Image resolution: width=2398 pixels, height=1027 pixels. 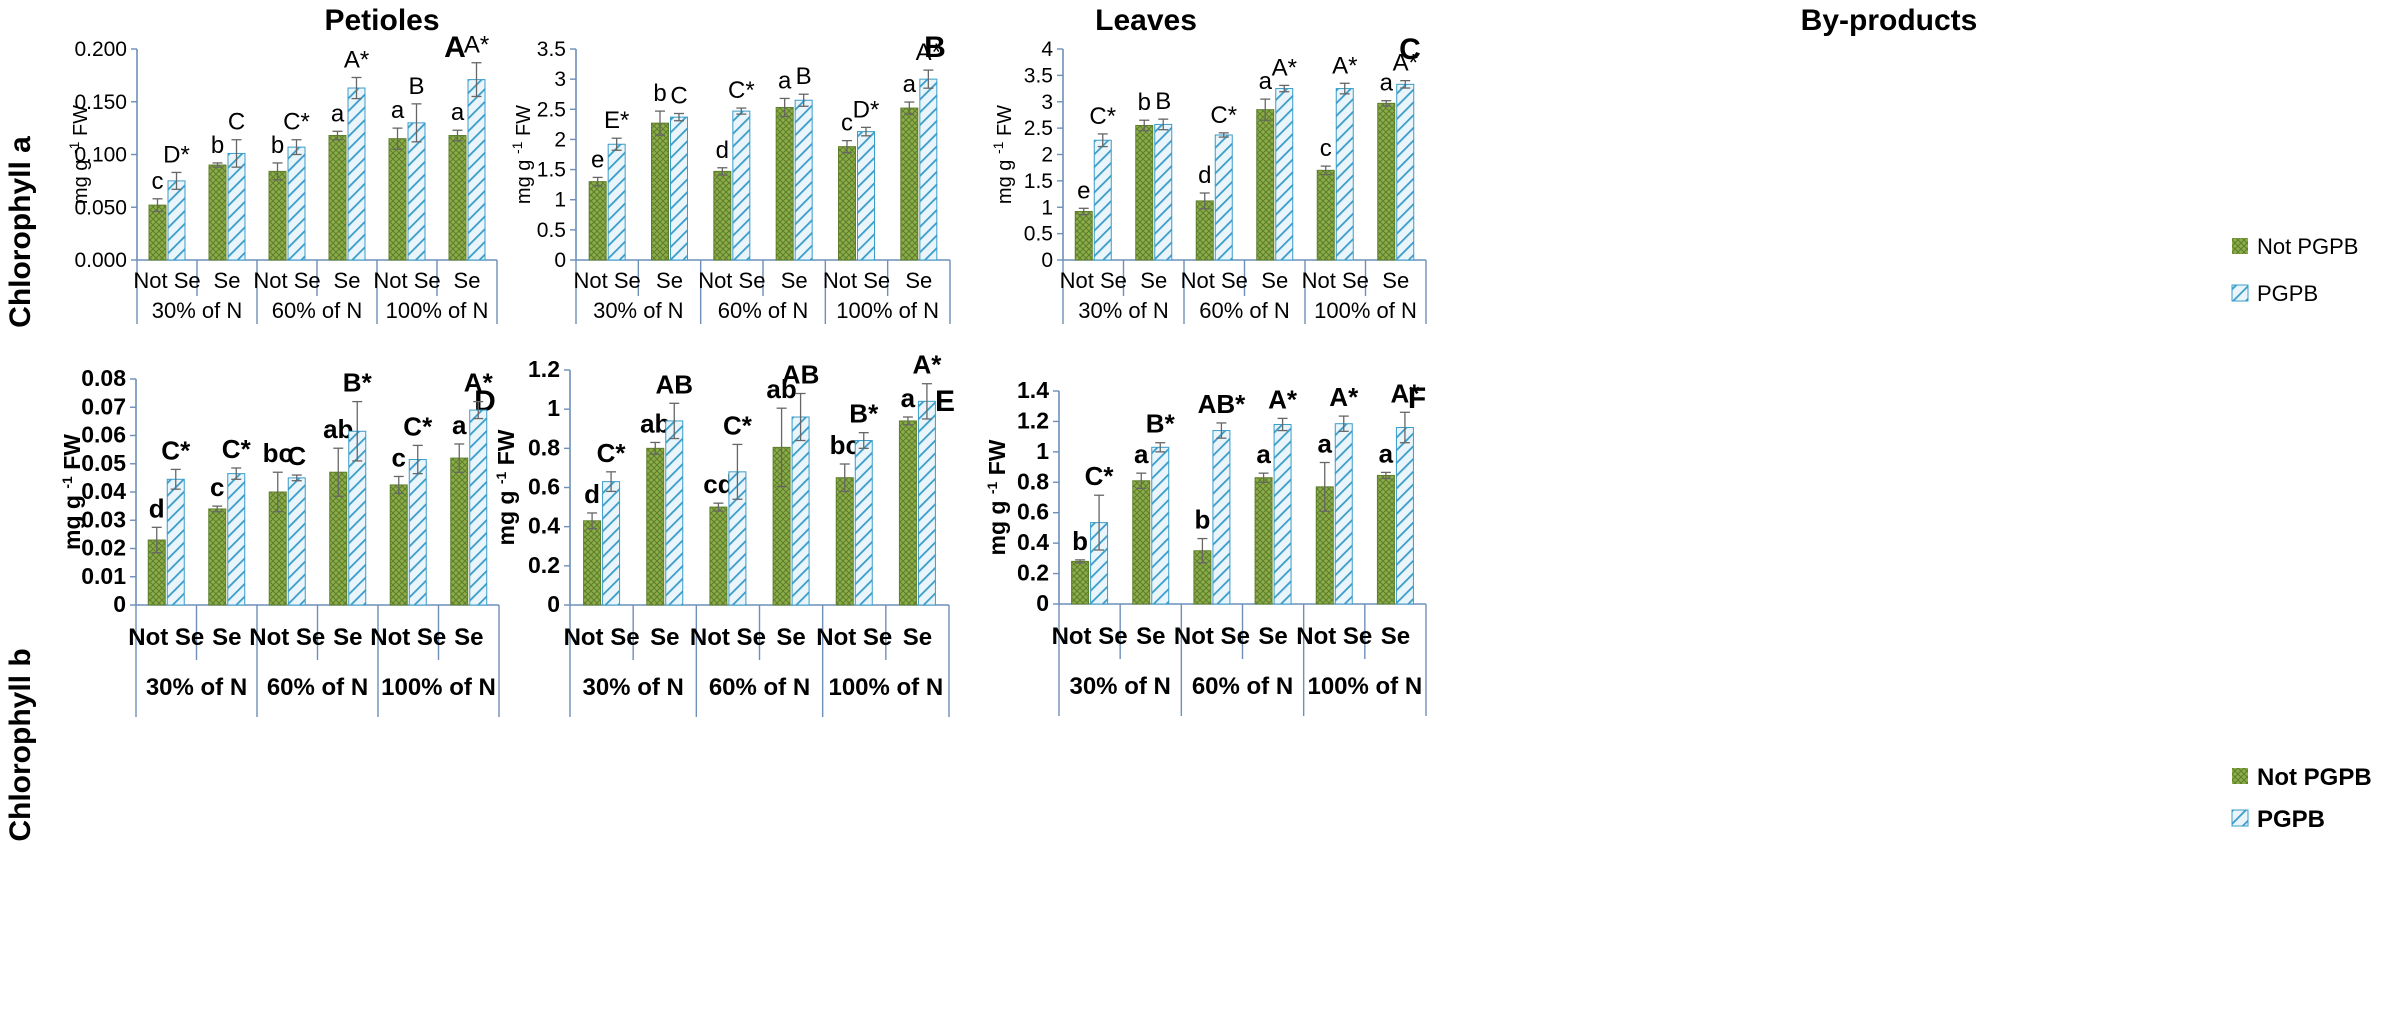 I want to click on y-tick-label: 1.5, so click(x=551, y=170).